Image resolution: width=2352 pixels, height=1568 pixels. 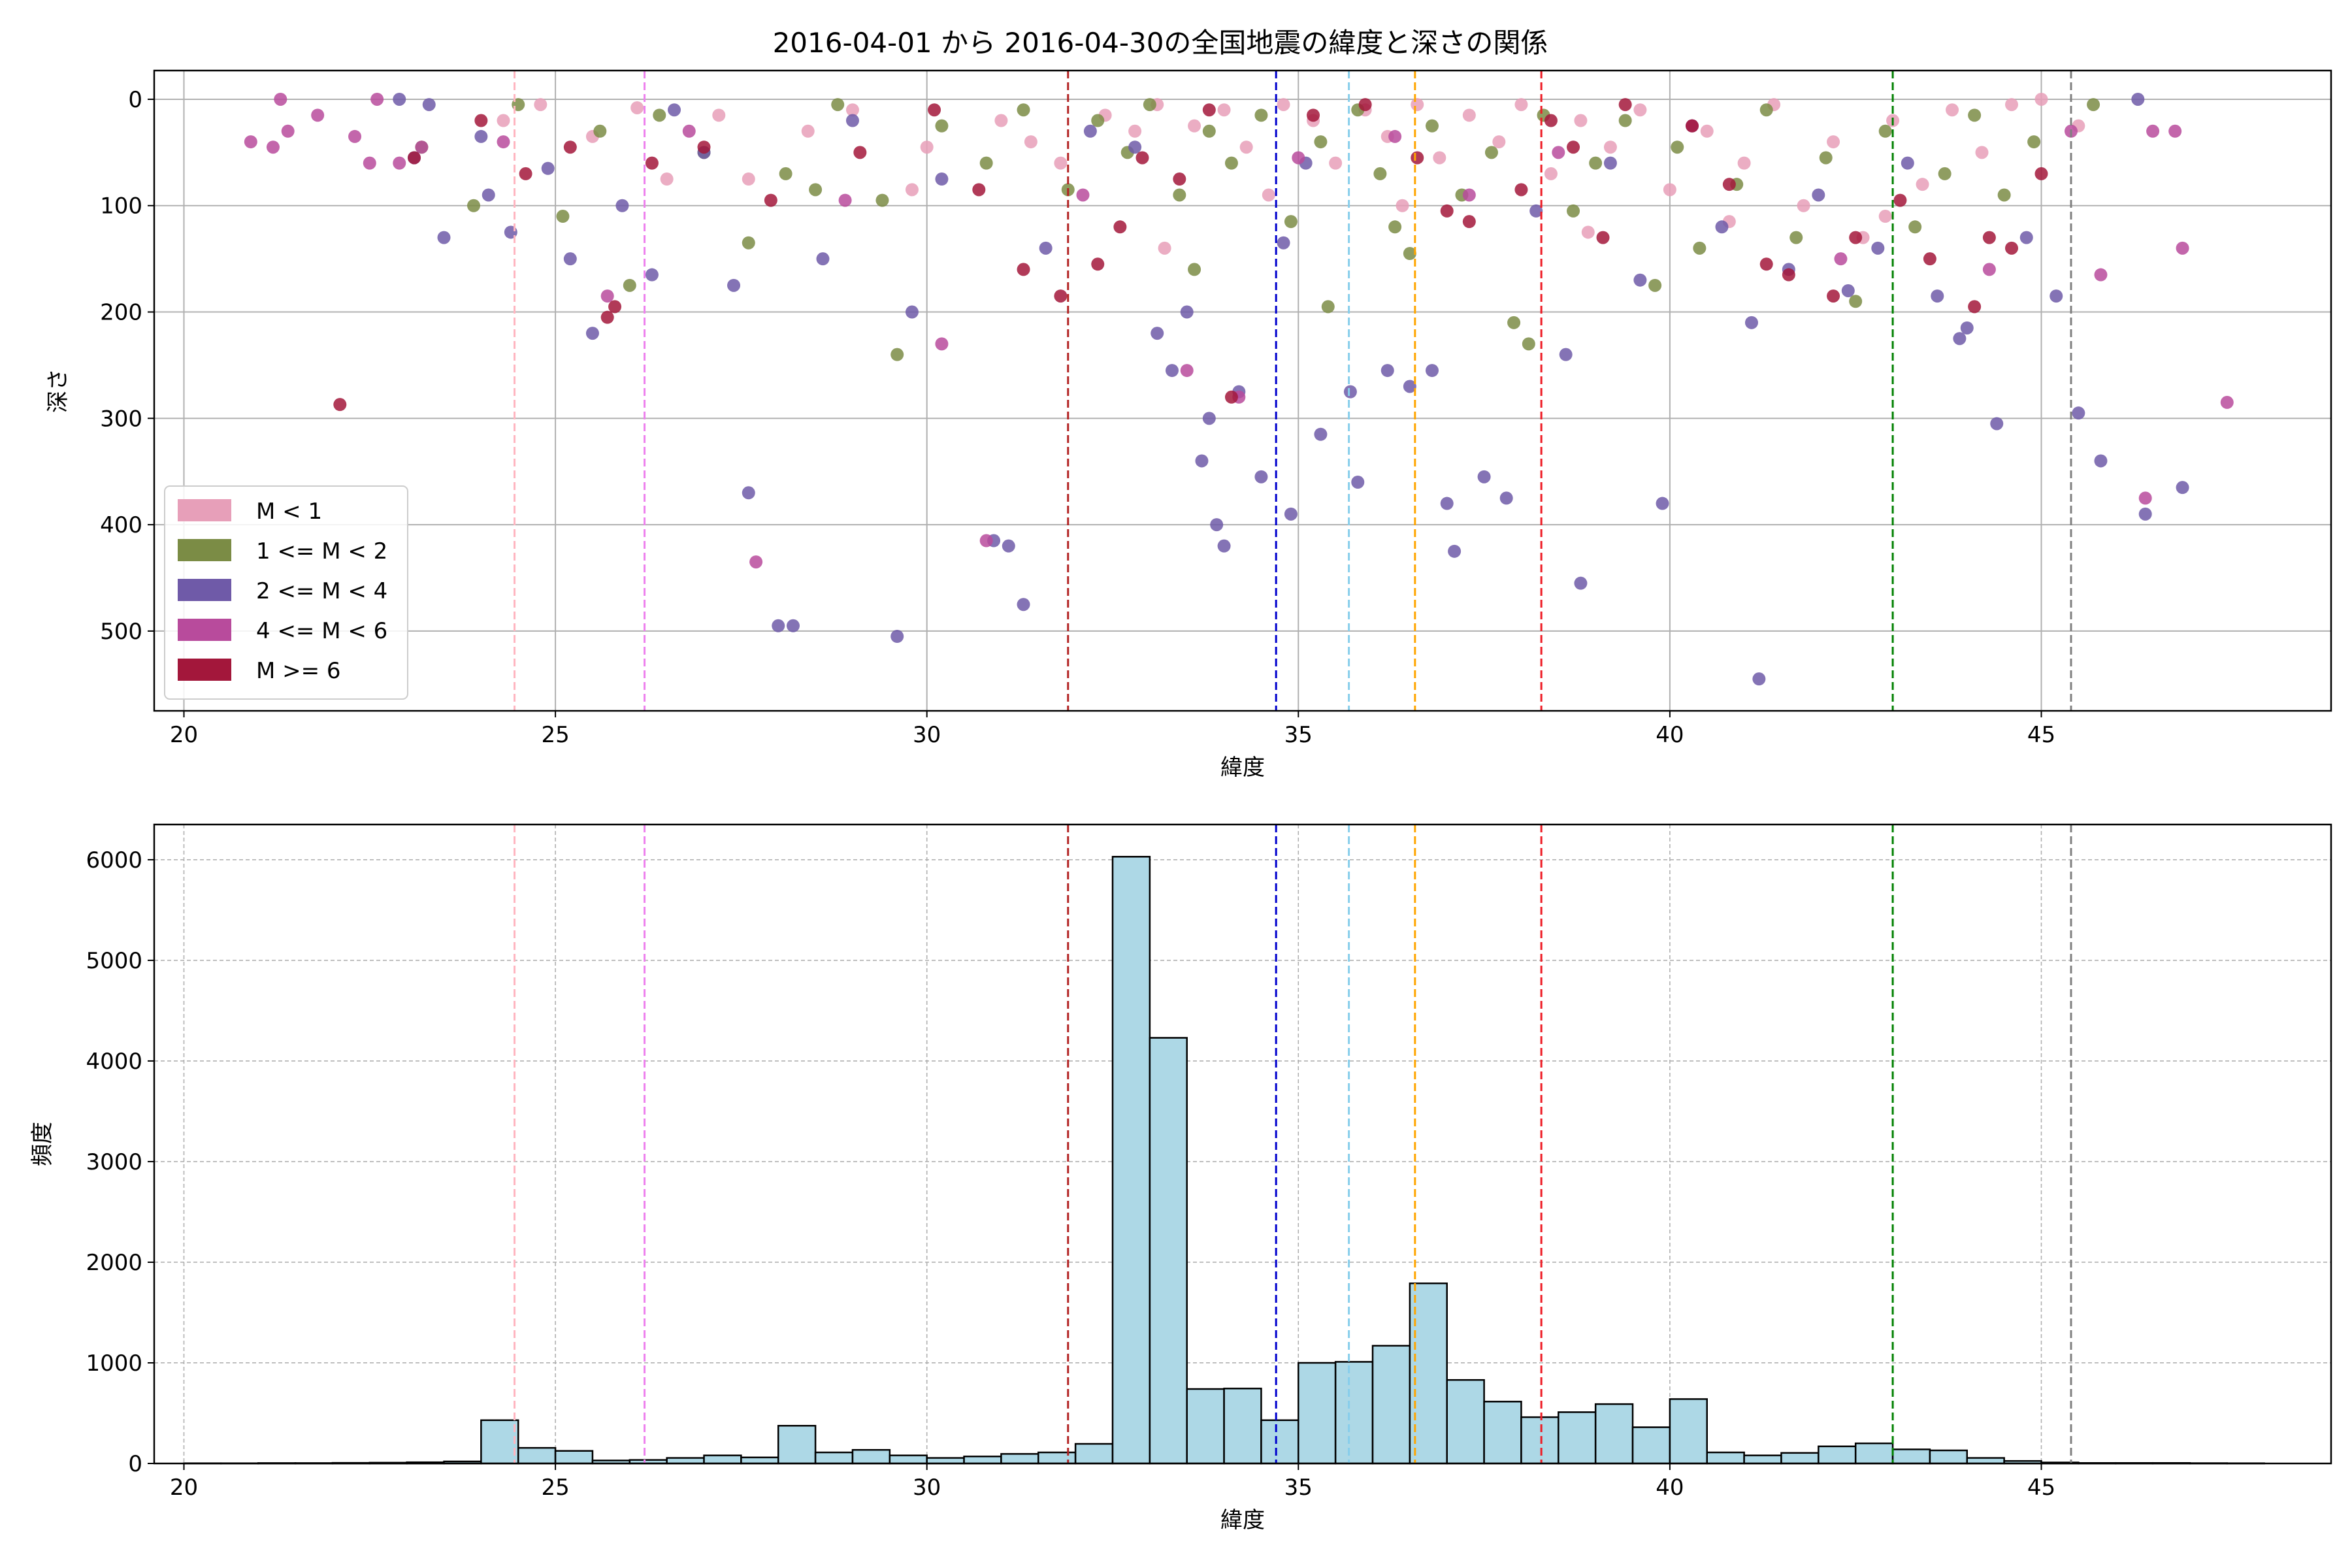 I want to click on histogram-y-tick-label: 1000, so click(x=114, y=1363).